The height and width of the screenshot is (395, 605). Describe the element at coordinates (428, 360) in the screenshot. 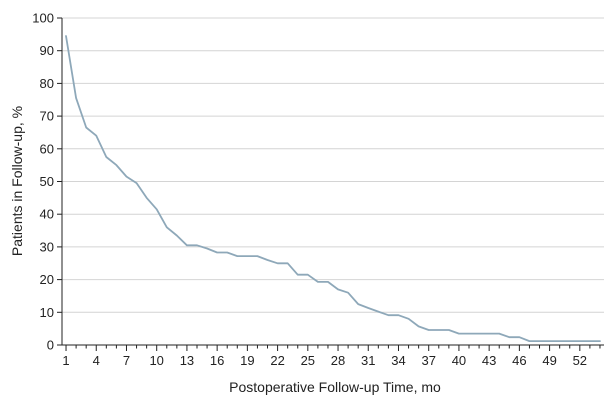

I see `x-tick-label: 37` at that location.